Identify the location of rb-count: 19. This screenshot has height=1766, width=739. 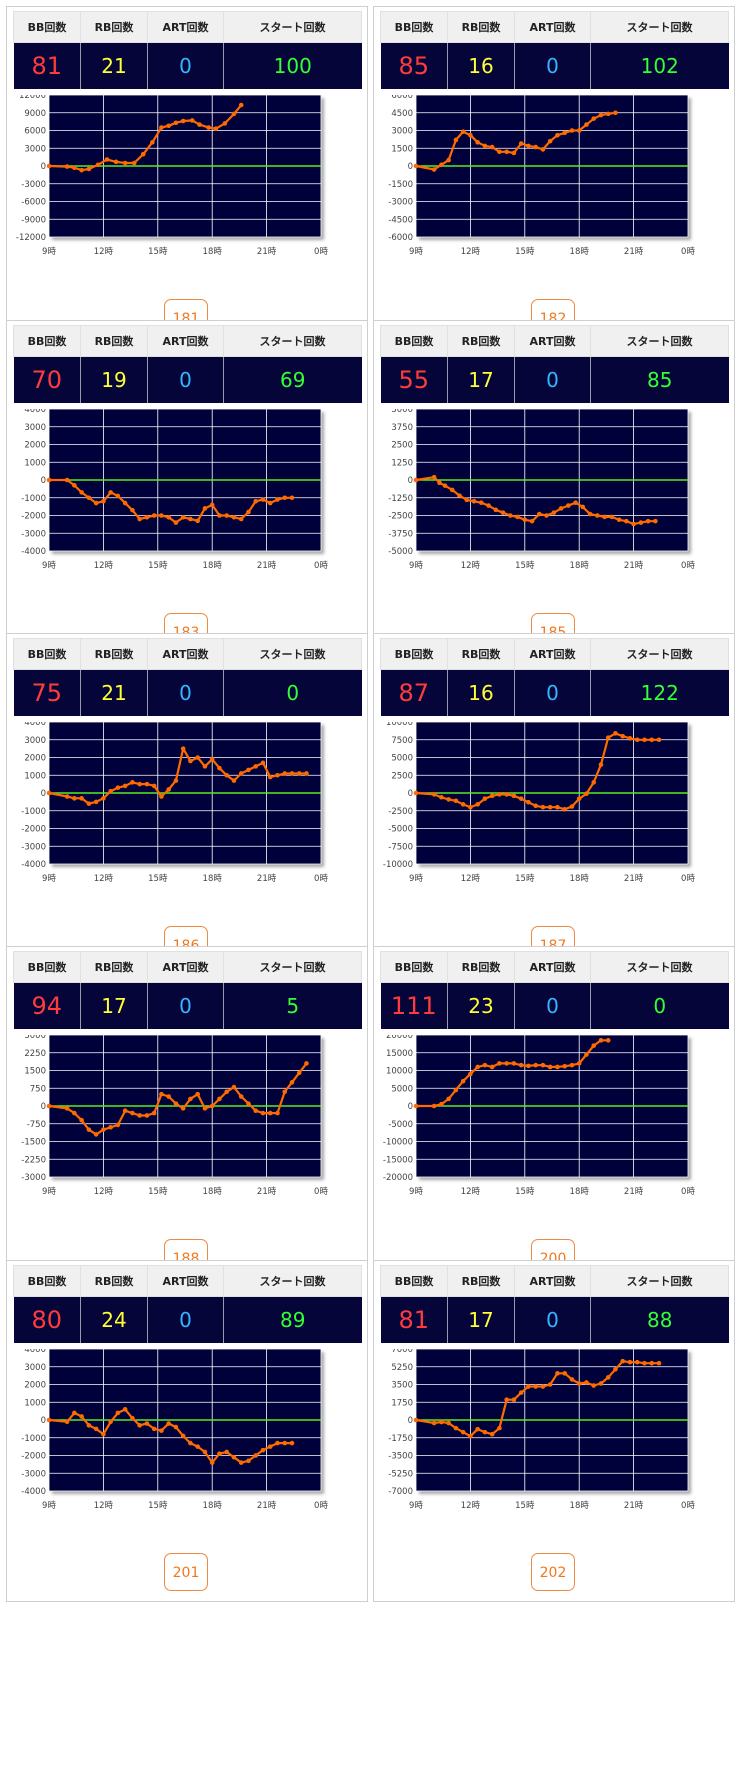
(114, 379).